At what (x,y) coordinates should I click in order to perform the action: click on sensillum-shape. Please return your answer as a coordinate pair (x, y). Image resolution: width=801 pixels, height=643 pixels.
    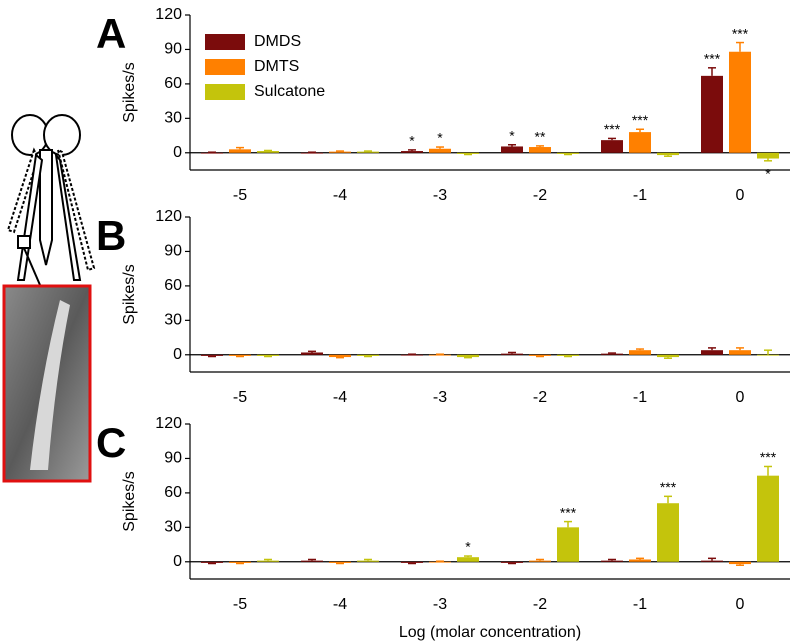
    Looking at the image, I should click on (50, 385).